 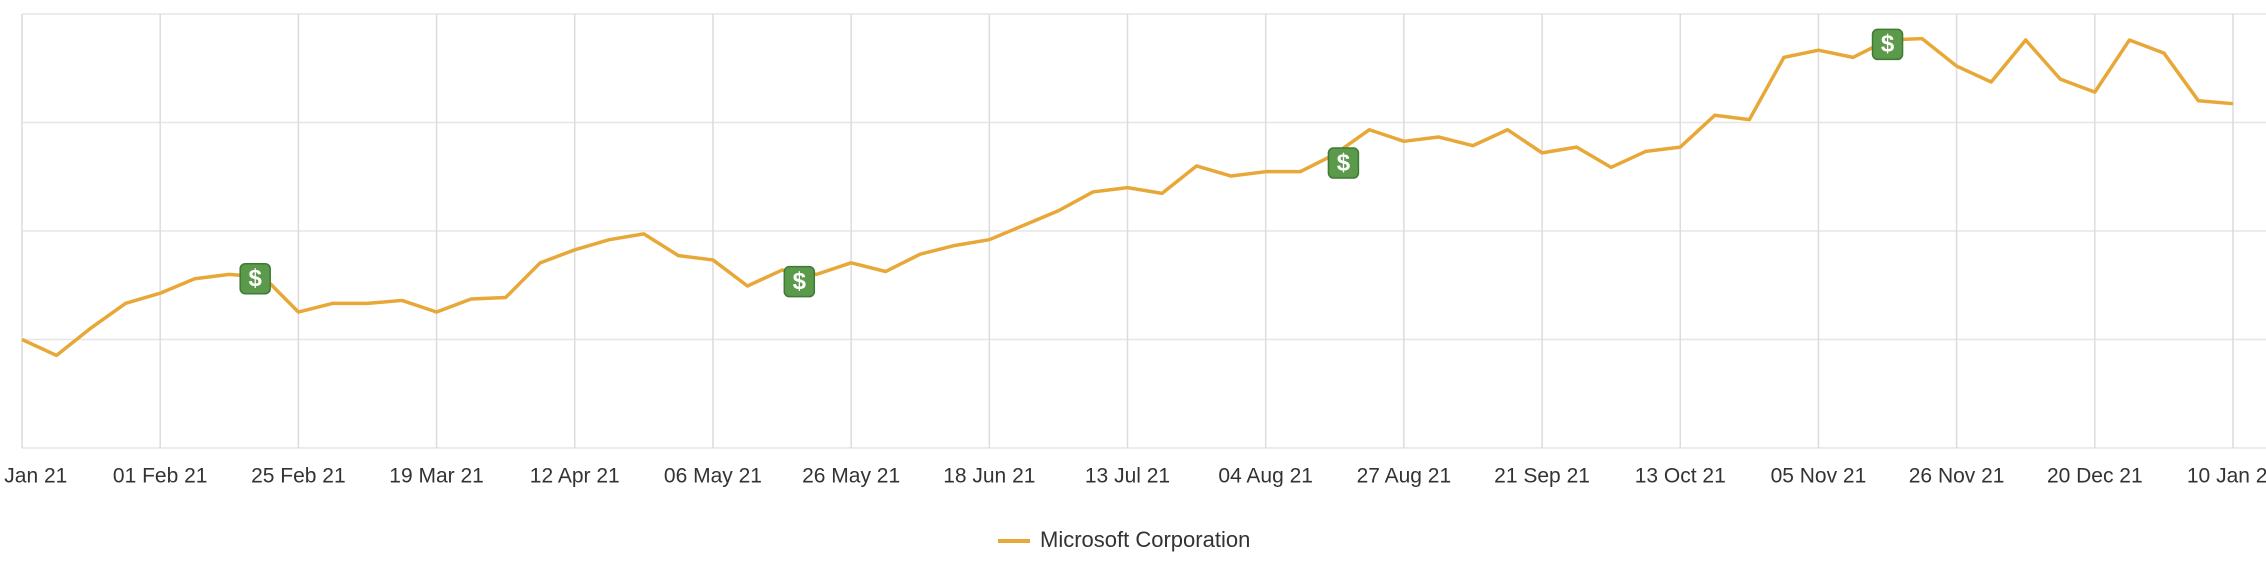 I want to click on x-tick-label: 20 Dec 21, so click(x=2095, y=476).